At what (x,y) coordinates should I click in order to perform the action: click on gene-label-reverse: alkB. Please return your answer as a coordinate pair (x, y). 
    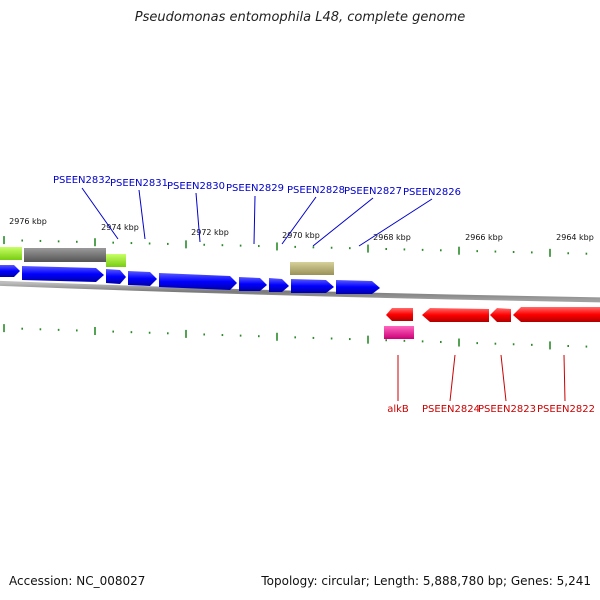
    Looking at the image, I should click on (398, 409).